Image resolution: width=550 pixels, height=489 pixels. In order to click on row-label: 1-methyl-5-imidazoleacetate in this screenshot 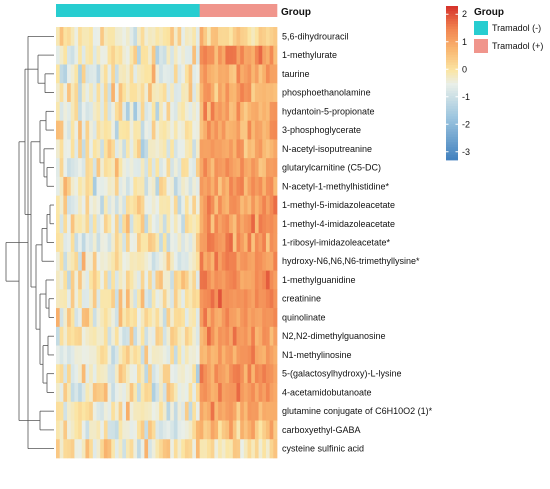, I will do `click(338, 205)`.